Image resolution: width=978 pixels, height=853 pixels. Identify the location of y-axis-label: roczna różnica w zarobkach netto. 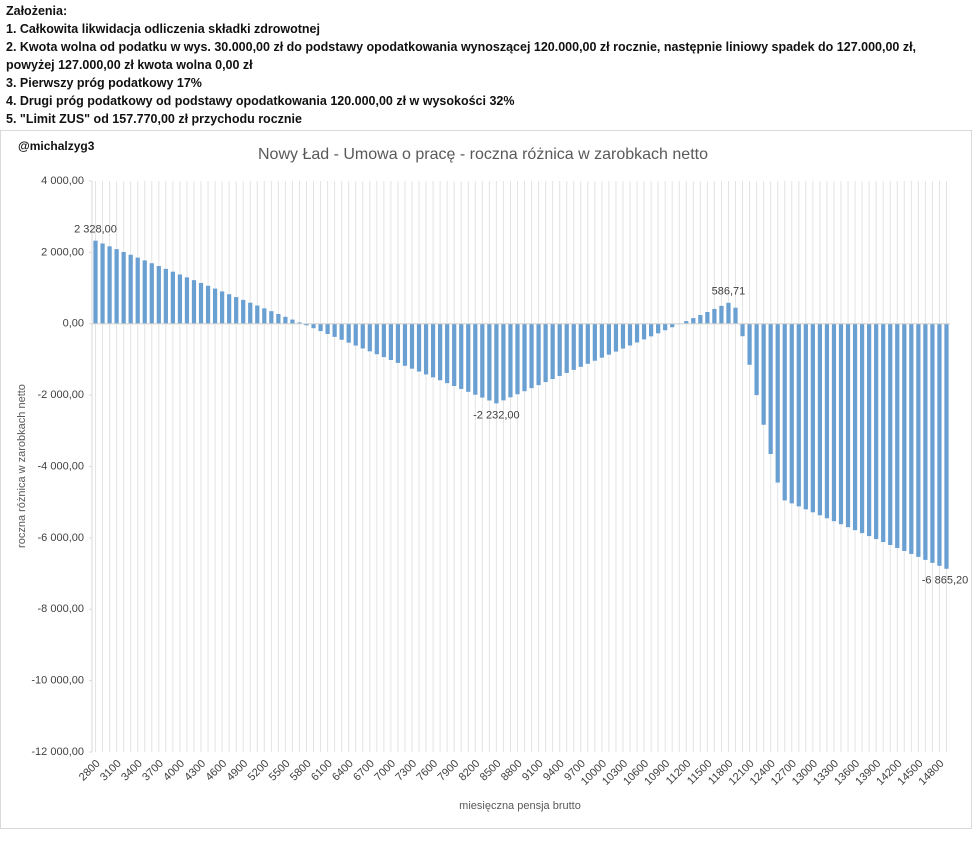
(22, 466).